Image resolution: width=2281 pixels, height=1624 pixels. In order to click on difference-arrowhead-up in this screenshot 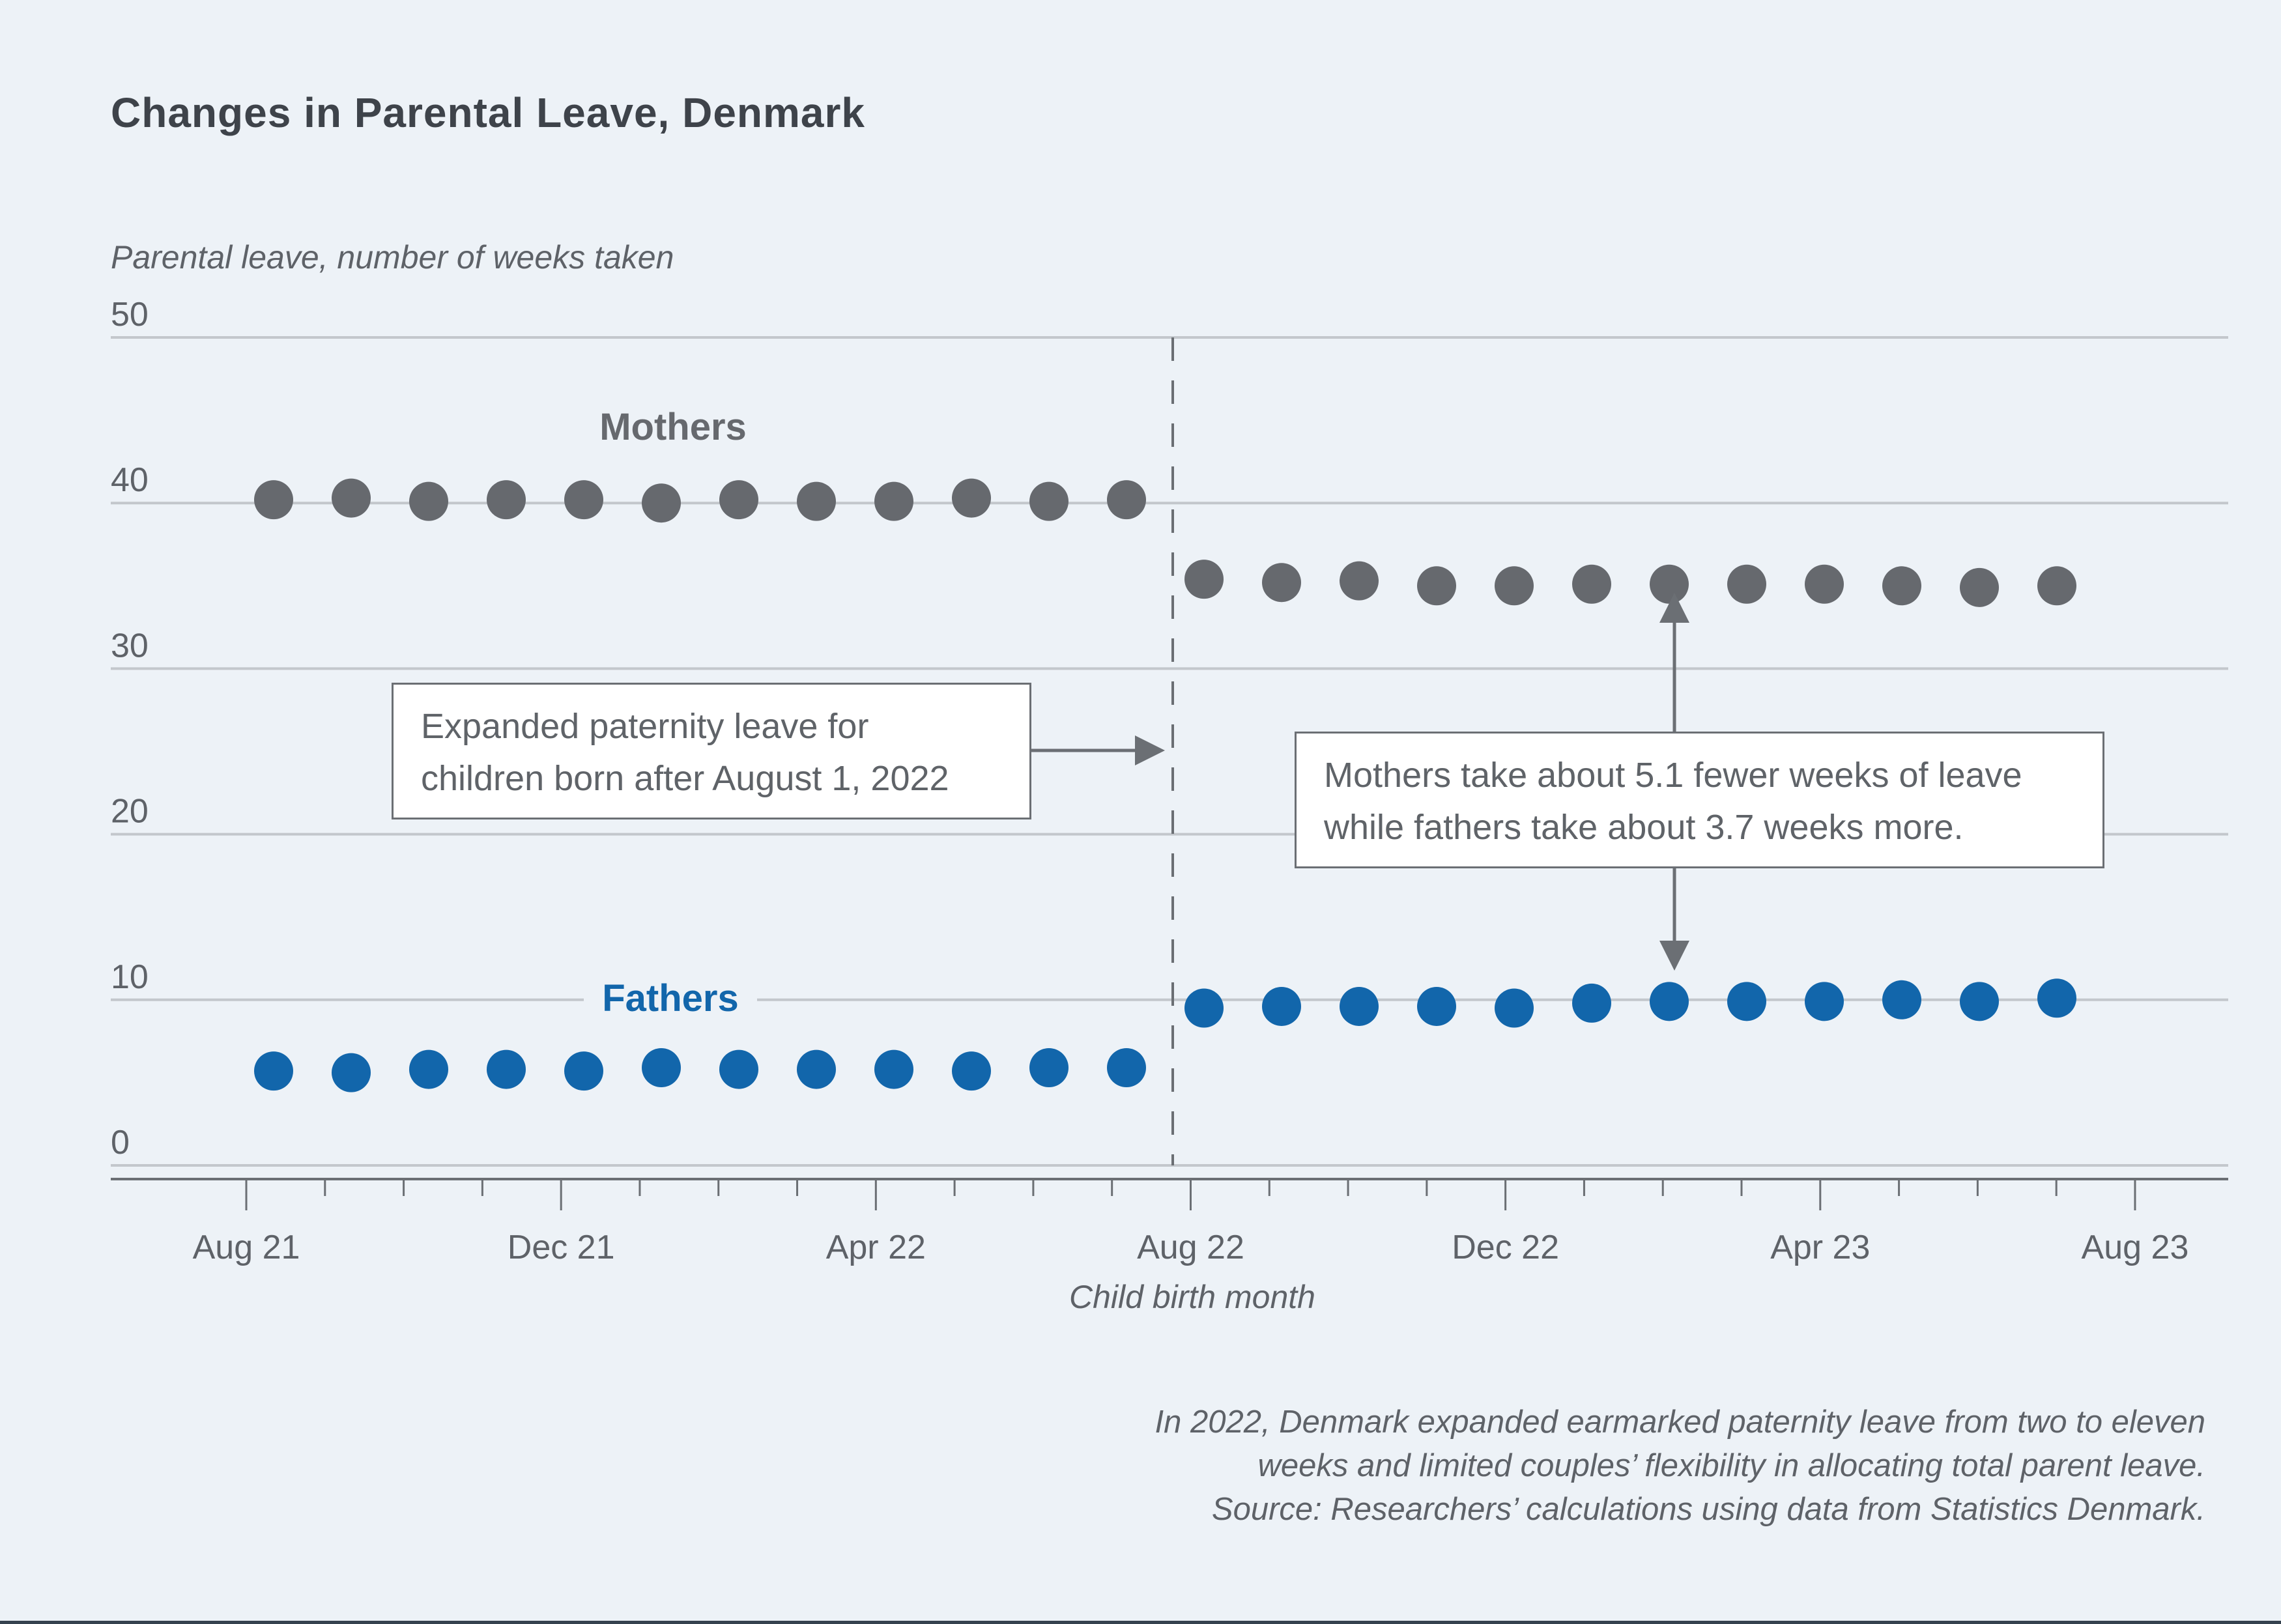, I will do `click(1674, 608)`.